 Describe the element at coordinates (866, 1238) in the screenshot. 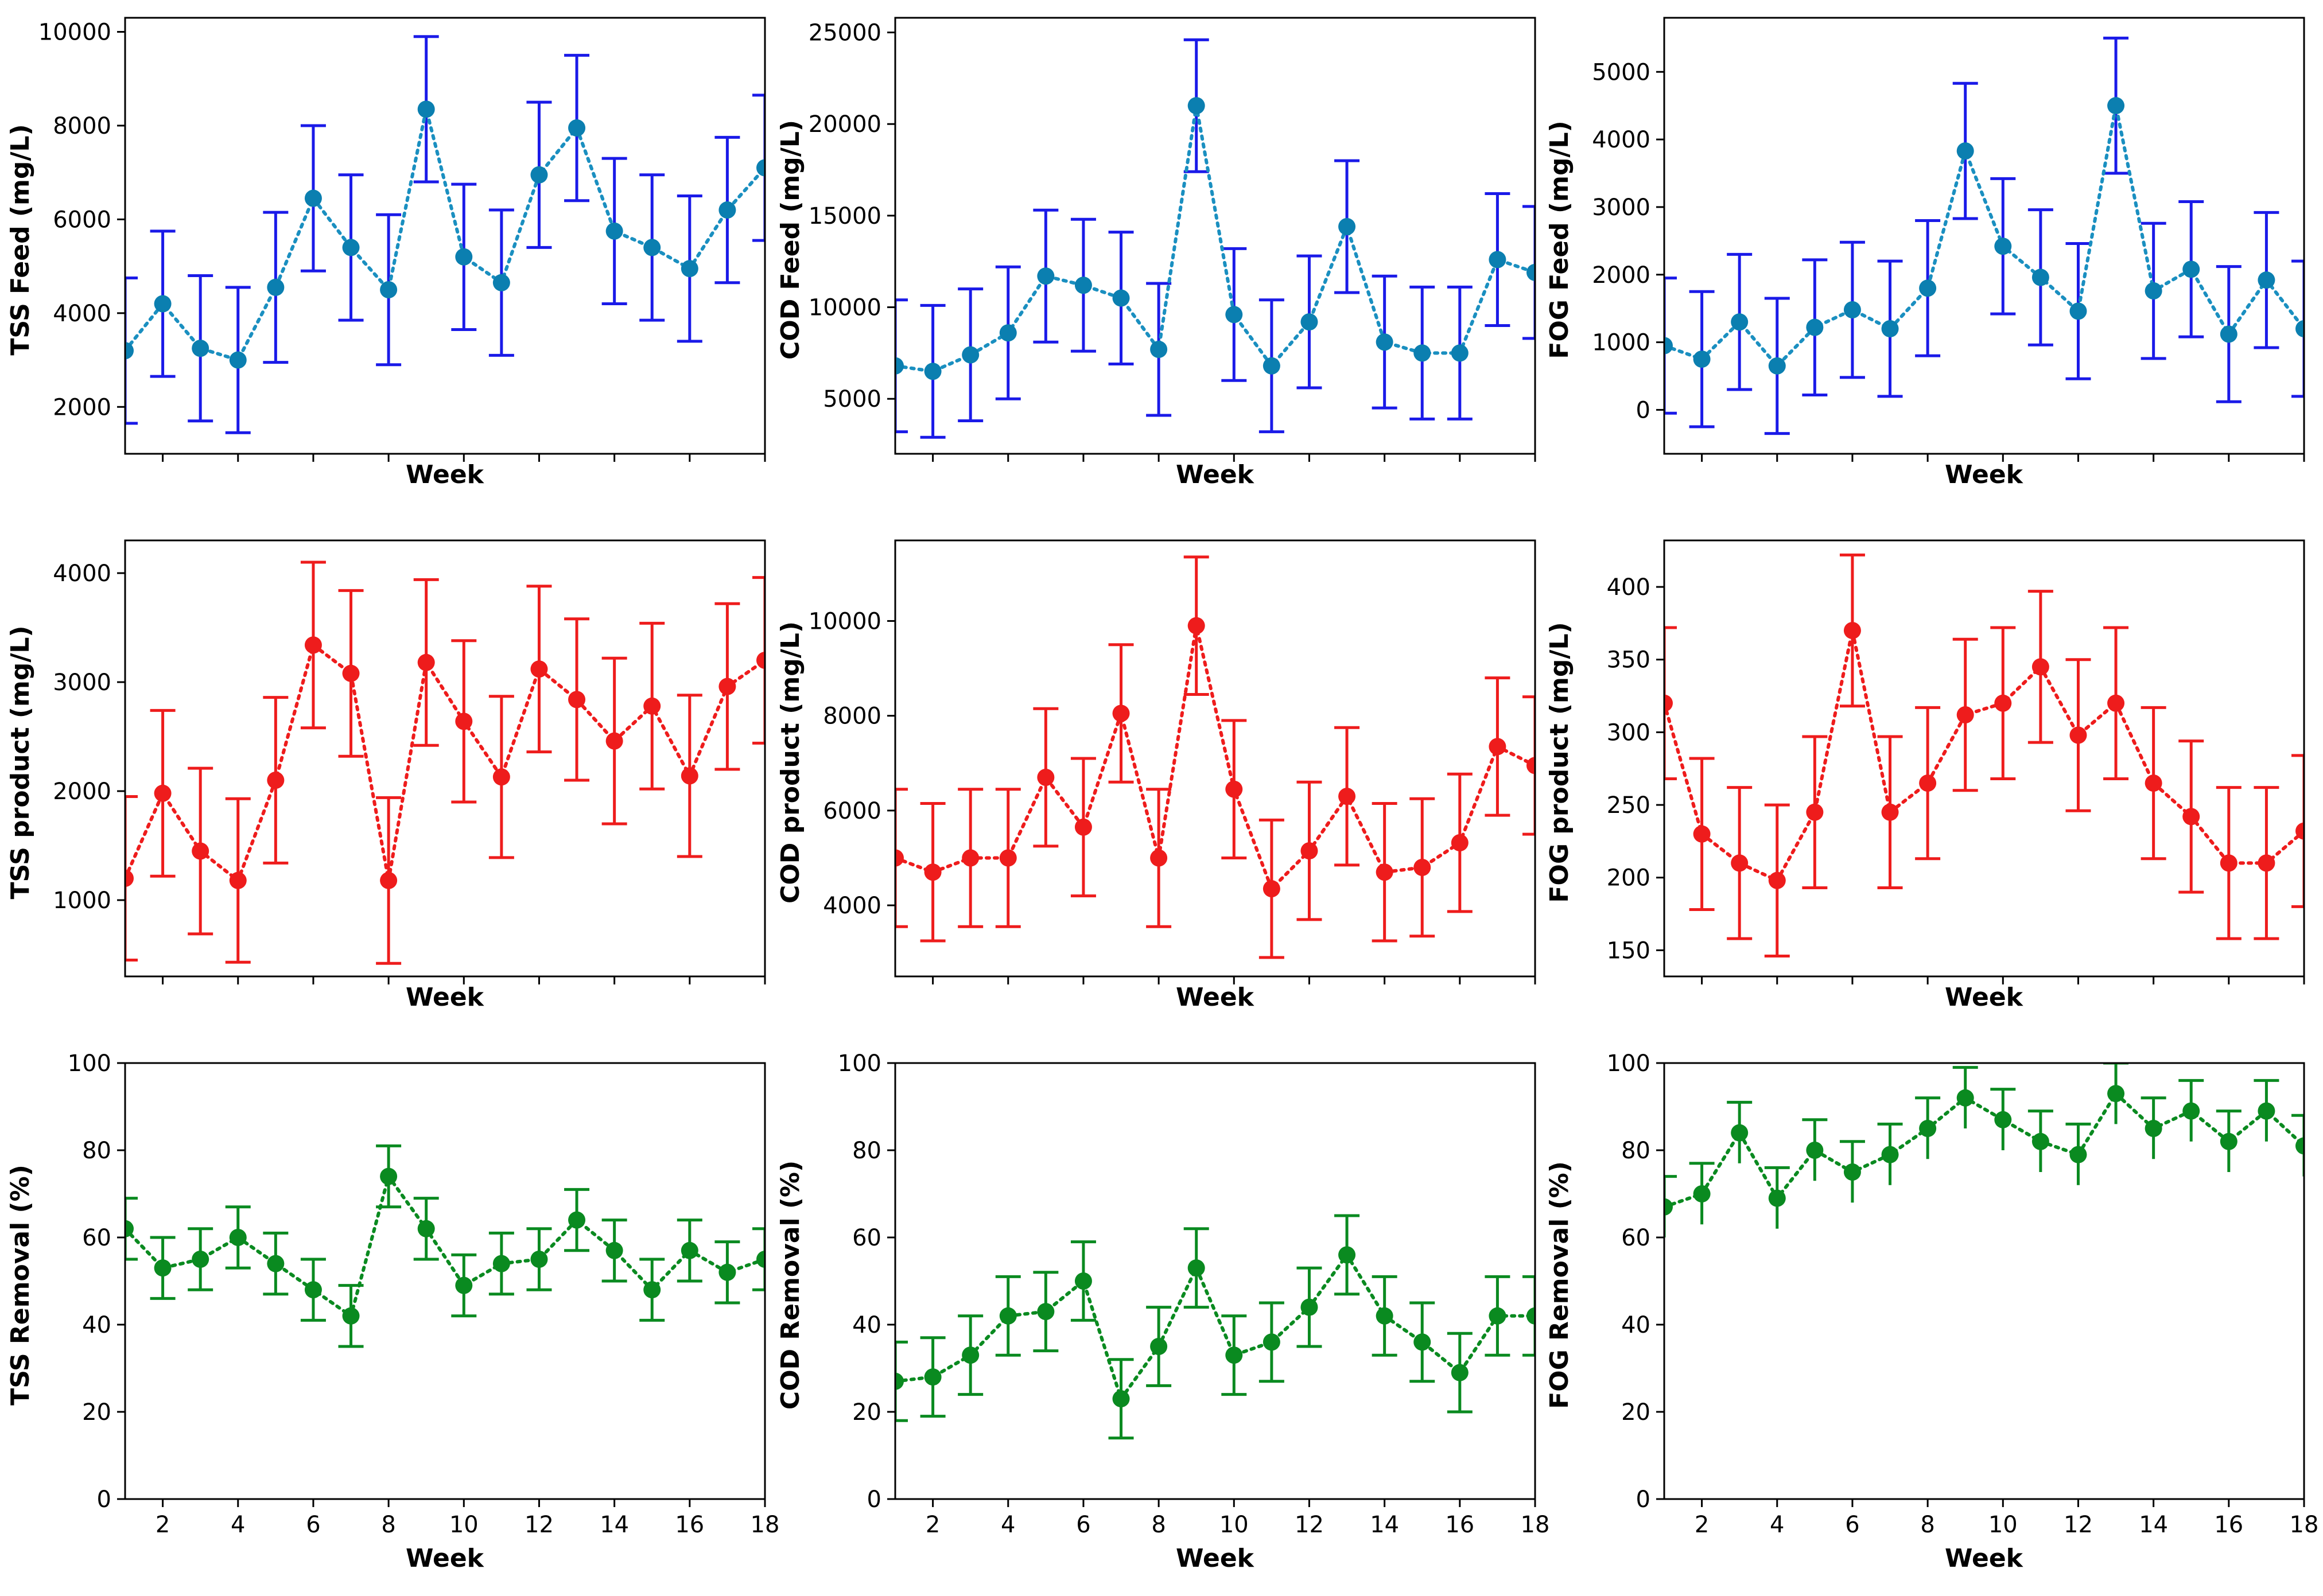

I see `y-tick-label-cod-removal-60: 60` at that location.